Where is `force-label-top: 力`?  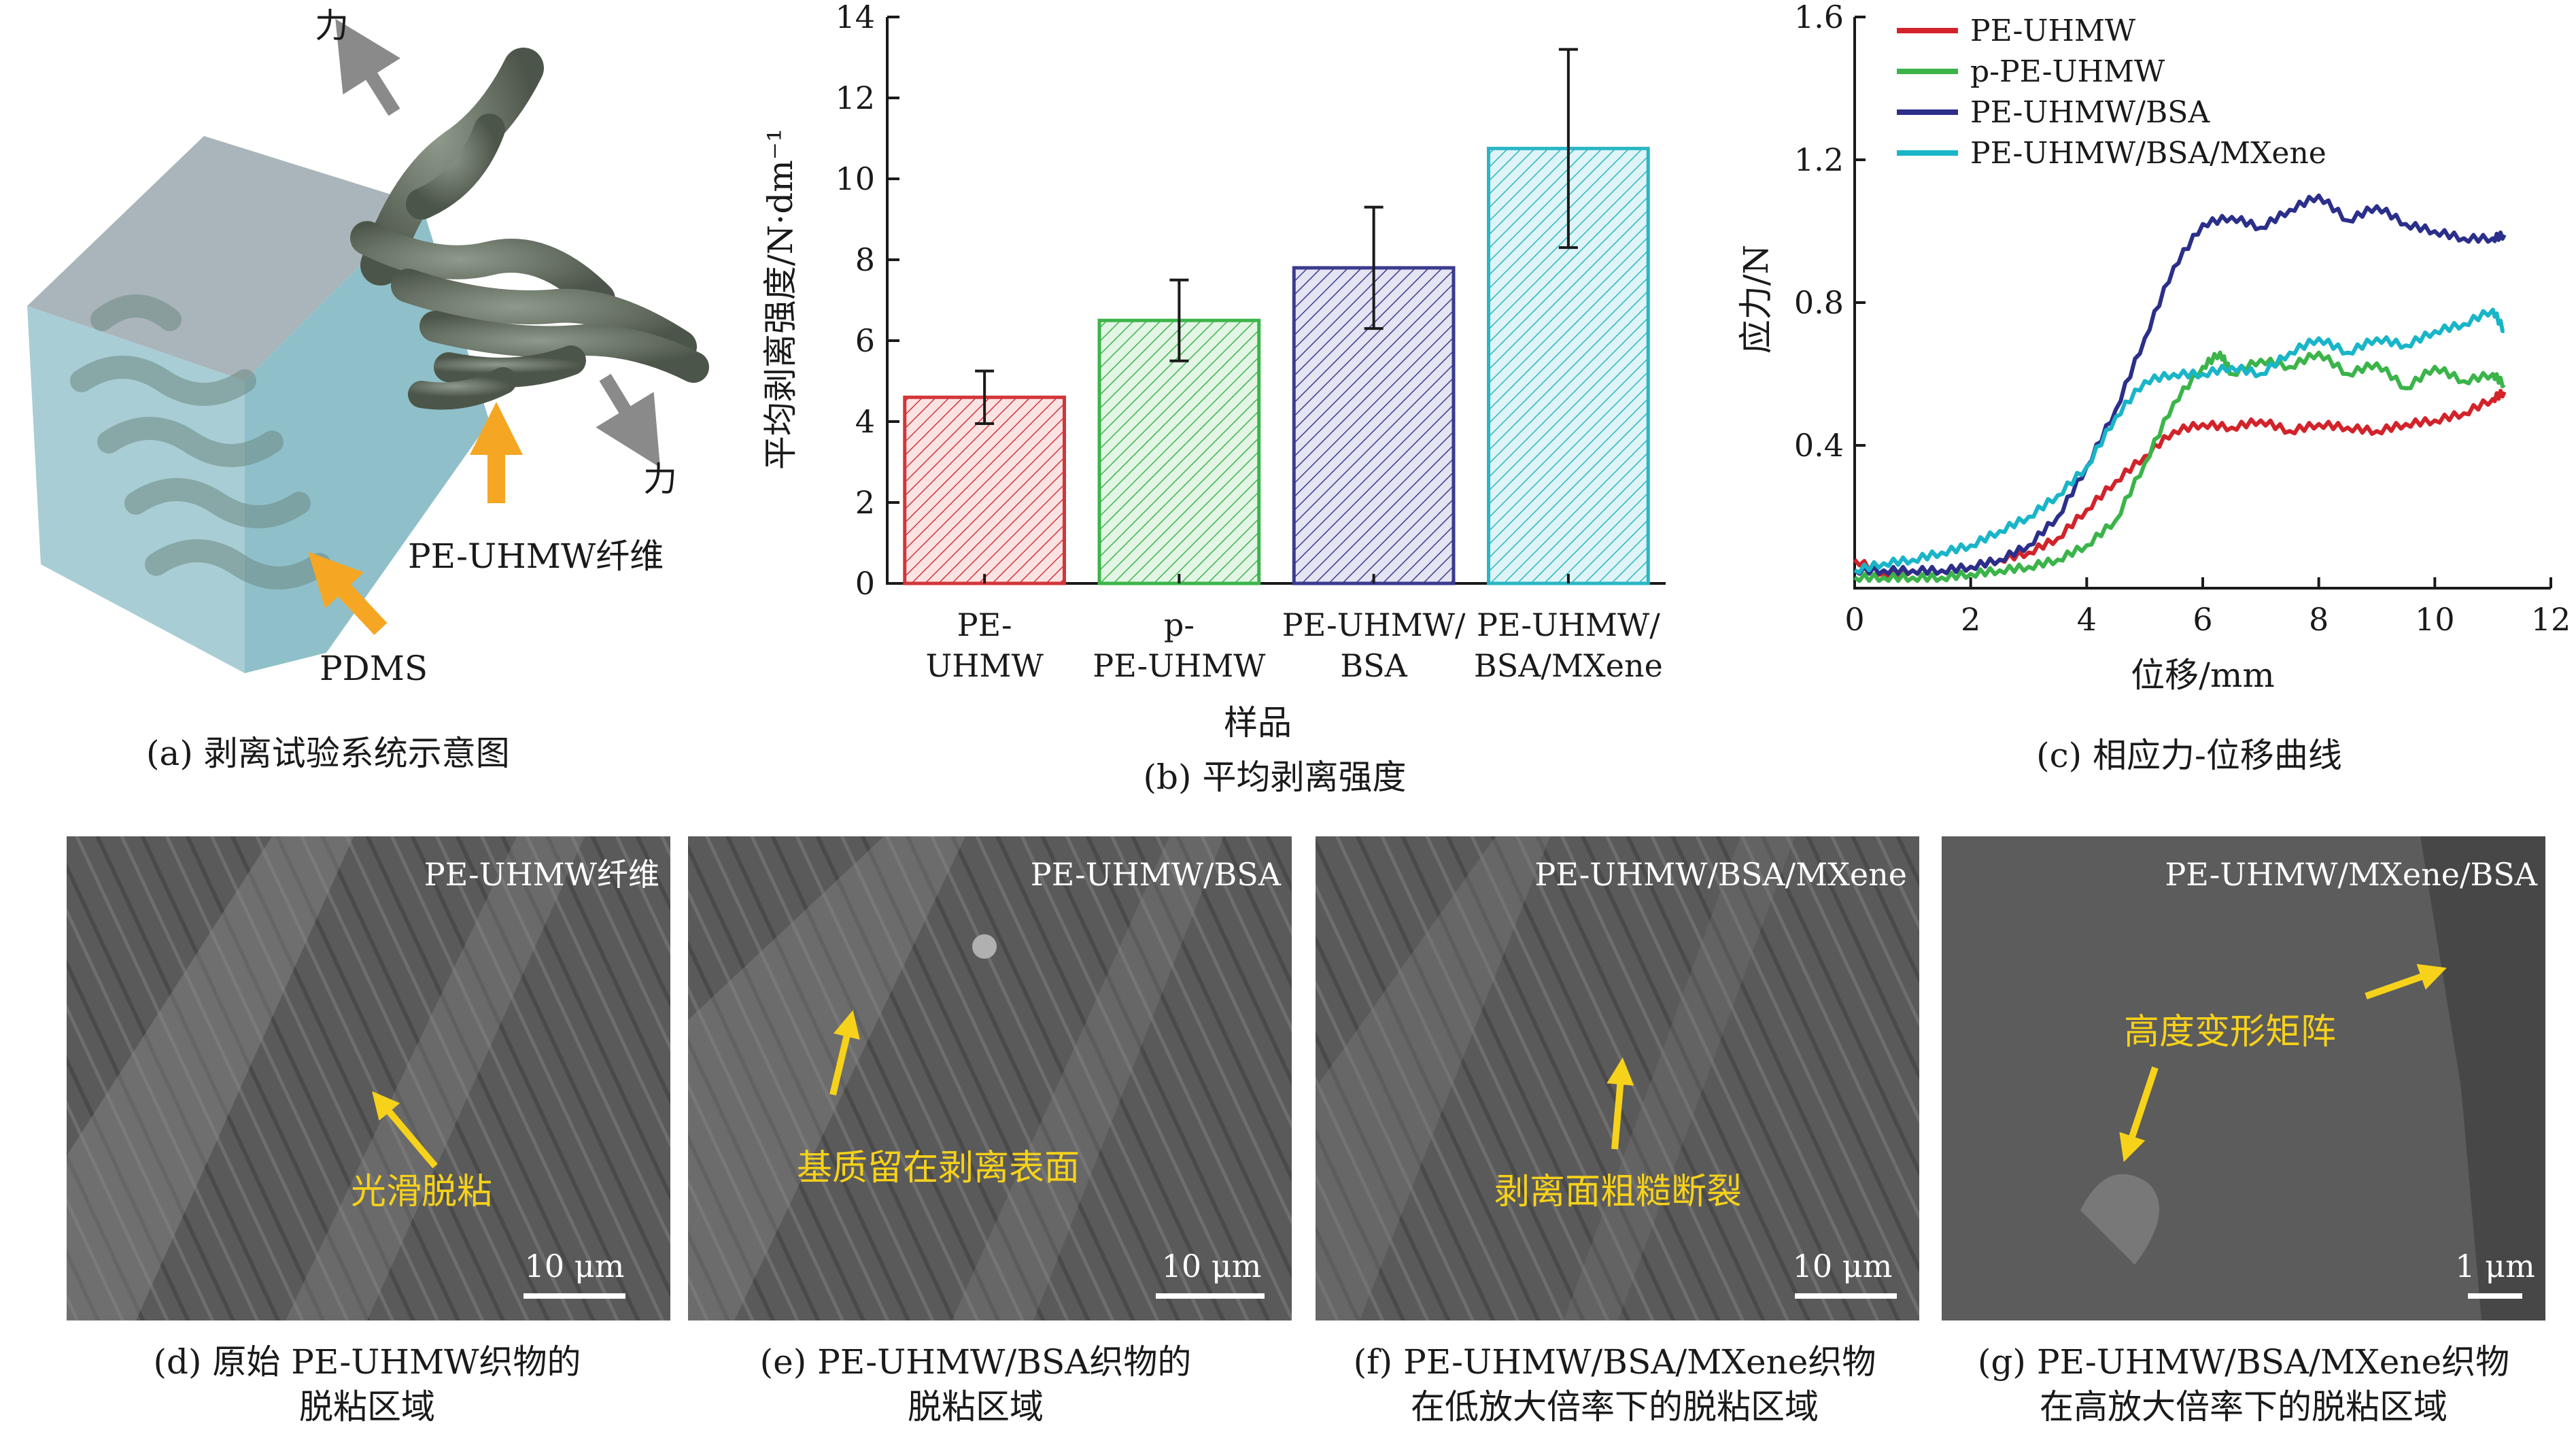
force-label-top: 力 is located at coordinates (332, 26).